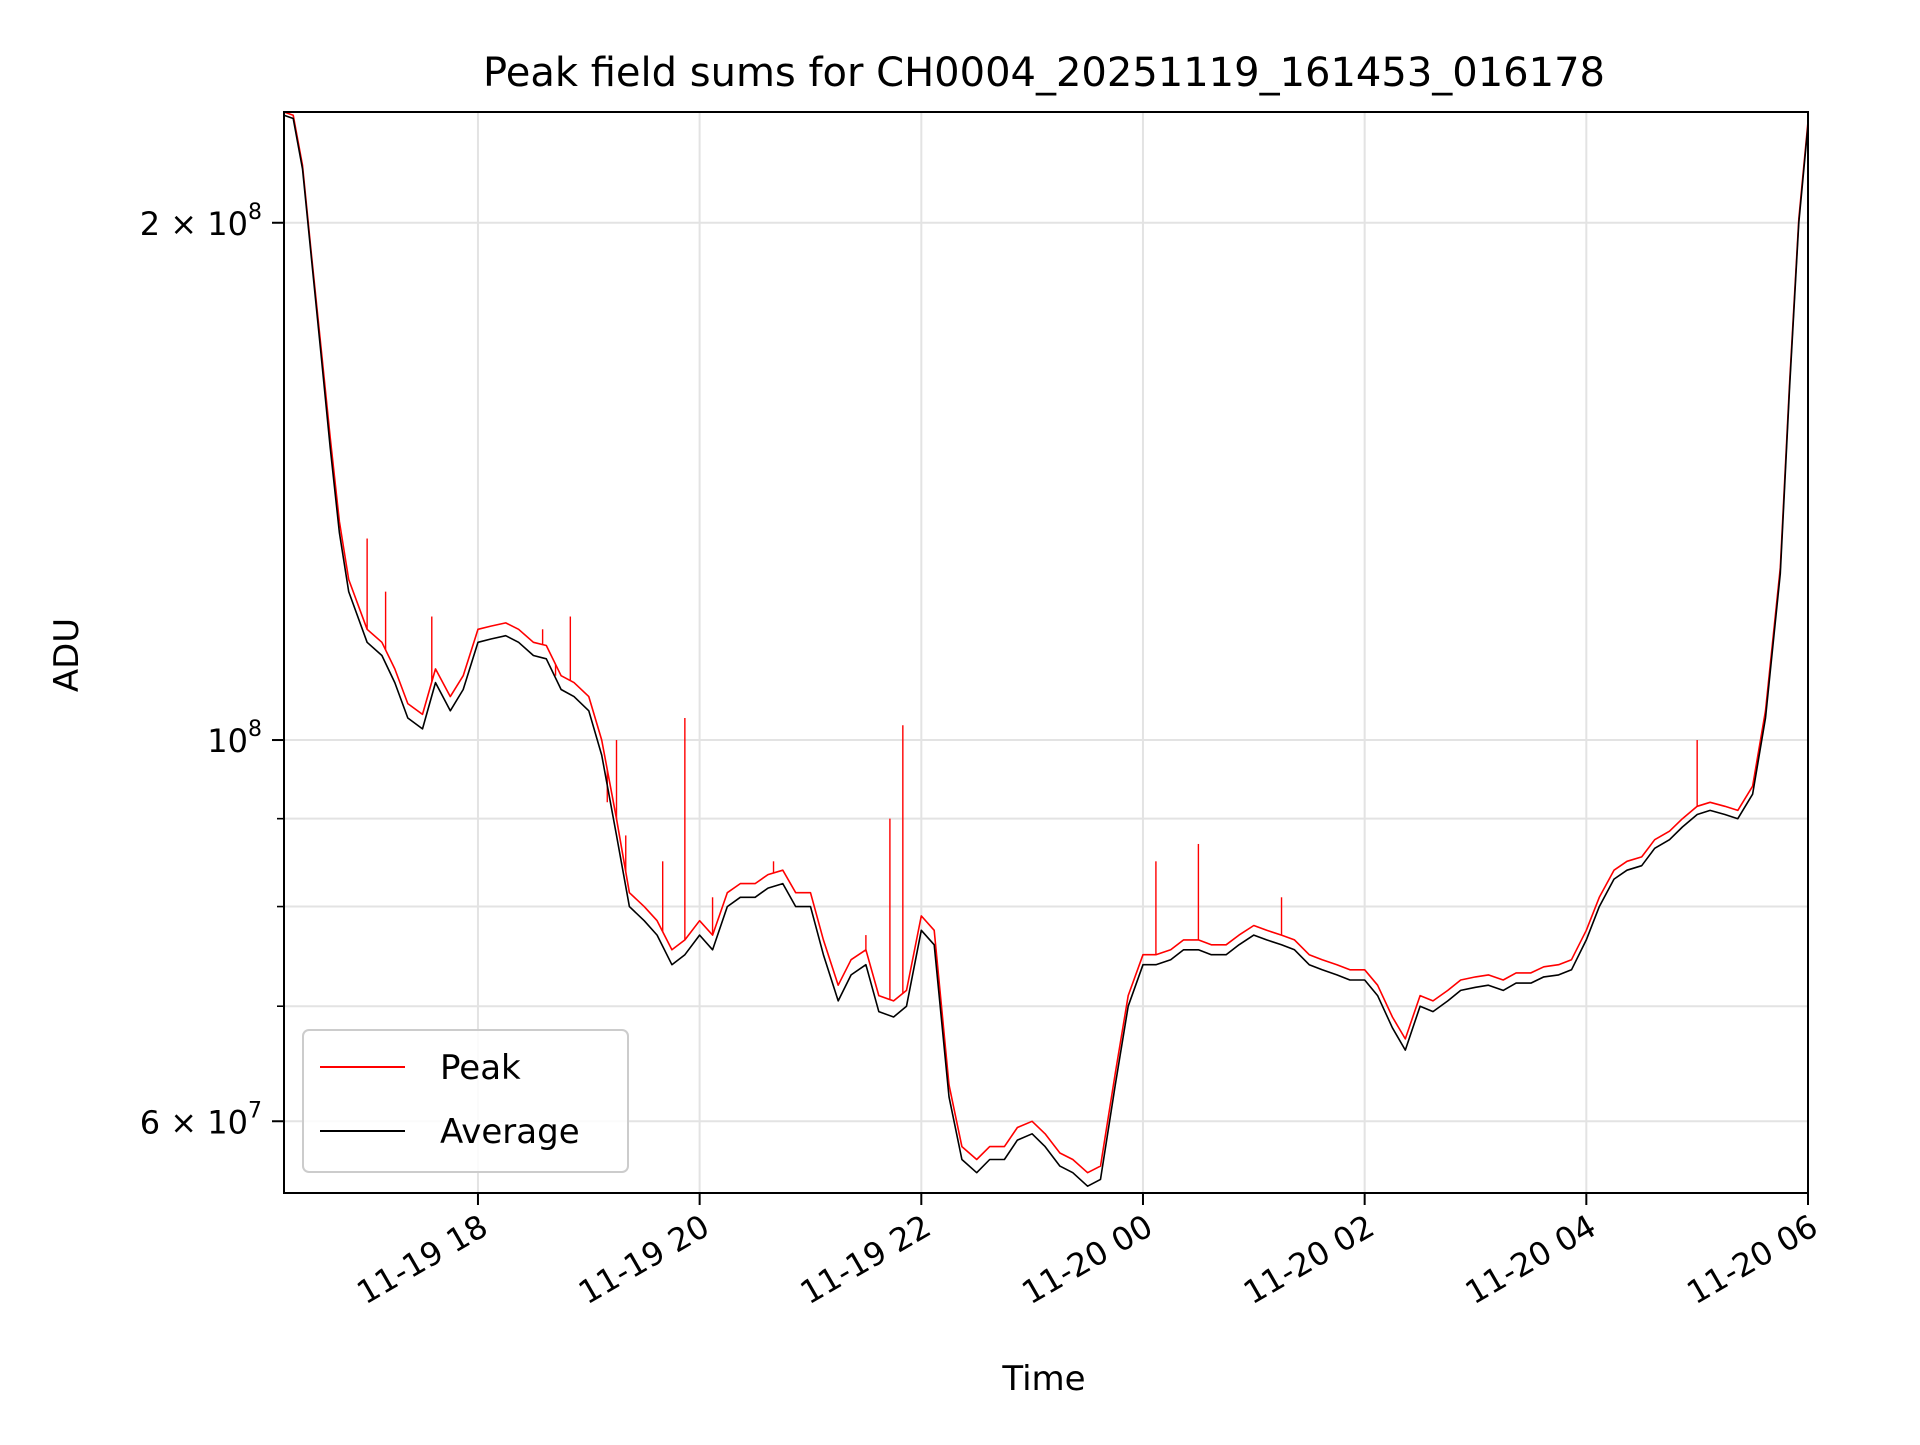 This screenshot has height=1445, width=1920. What do you see at coordinates (1087, 1259) in the screenshot?
I see `x-tick-label: 11-20 00` at bounding box center [1087, 1259].